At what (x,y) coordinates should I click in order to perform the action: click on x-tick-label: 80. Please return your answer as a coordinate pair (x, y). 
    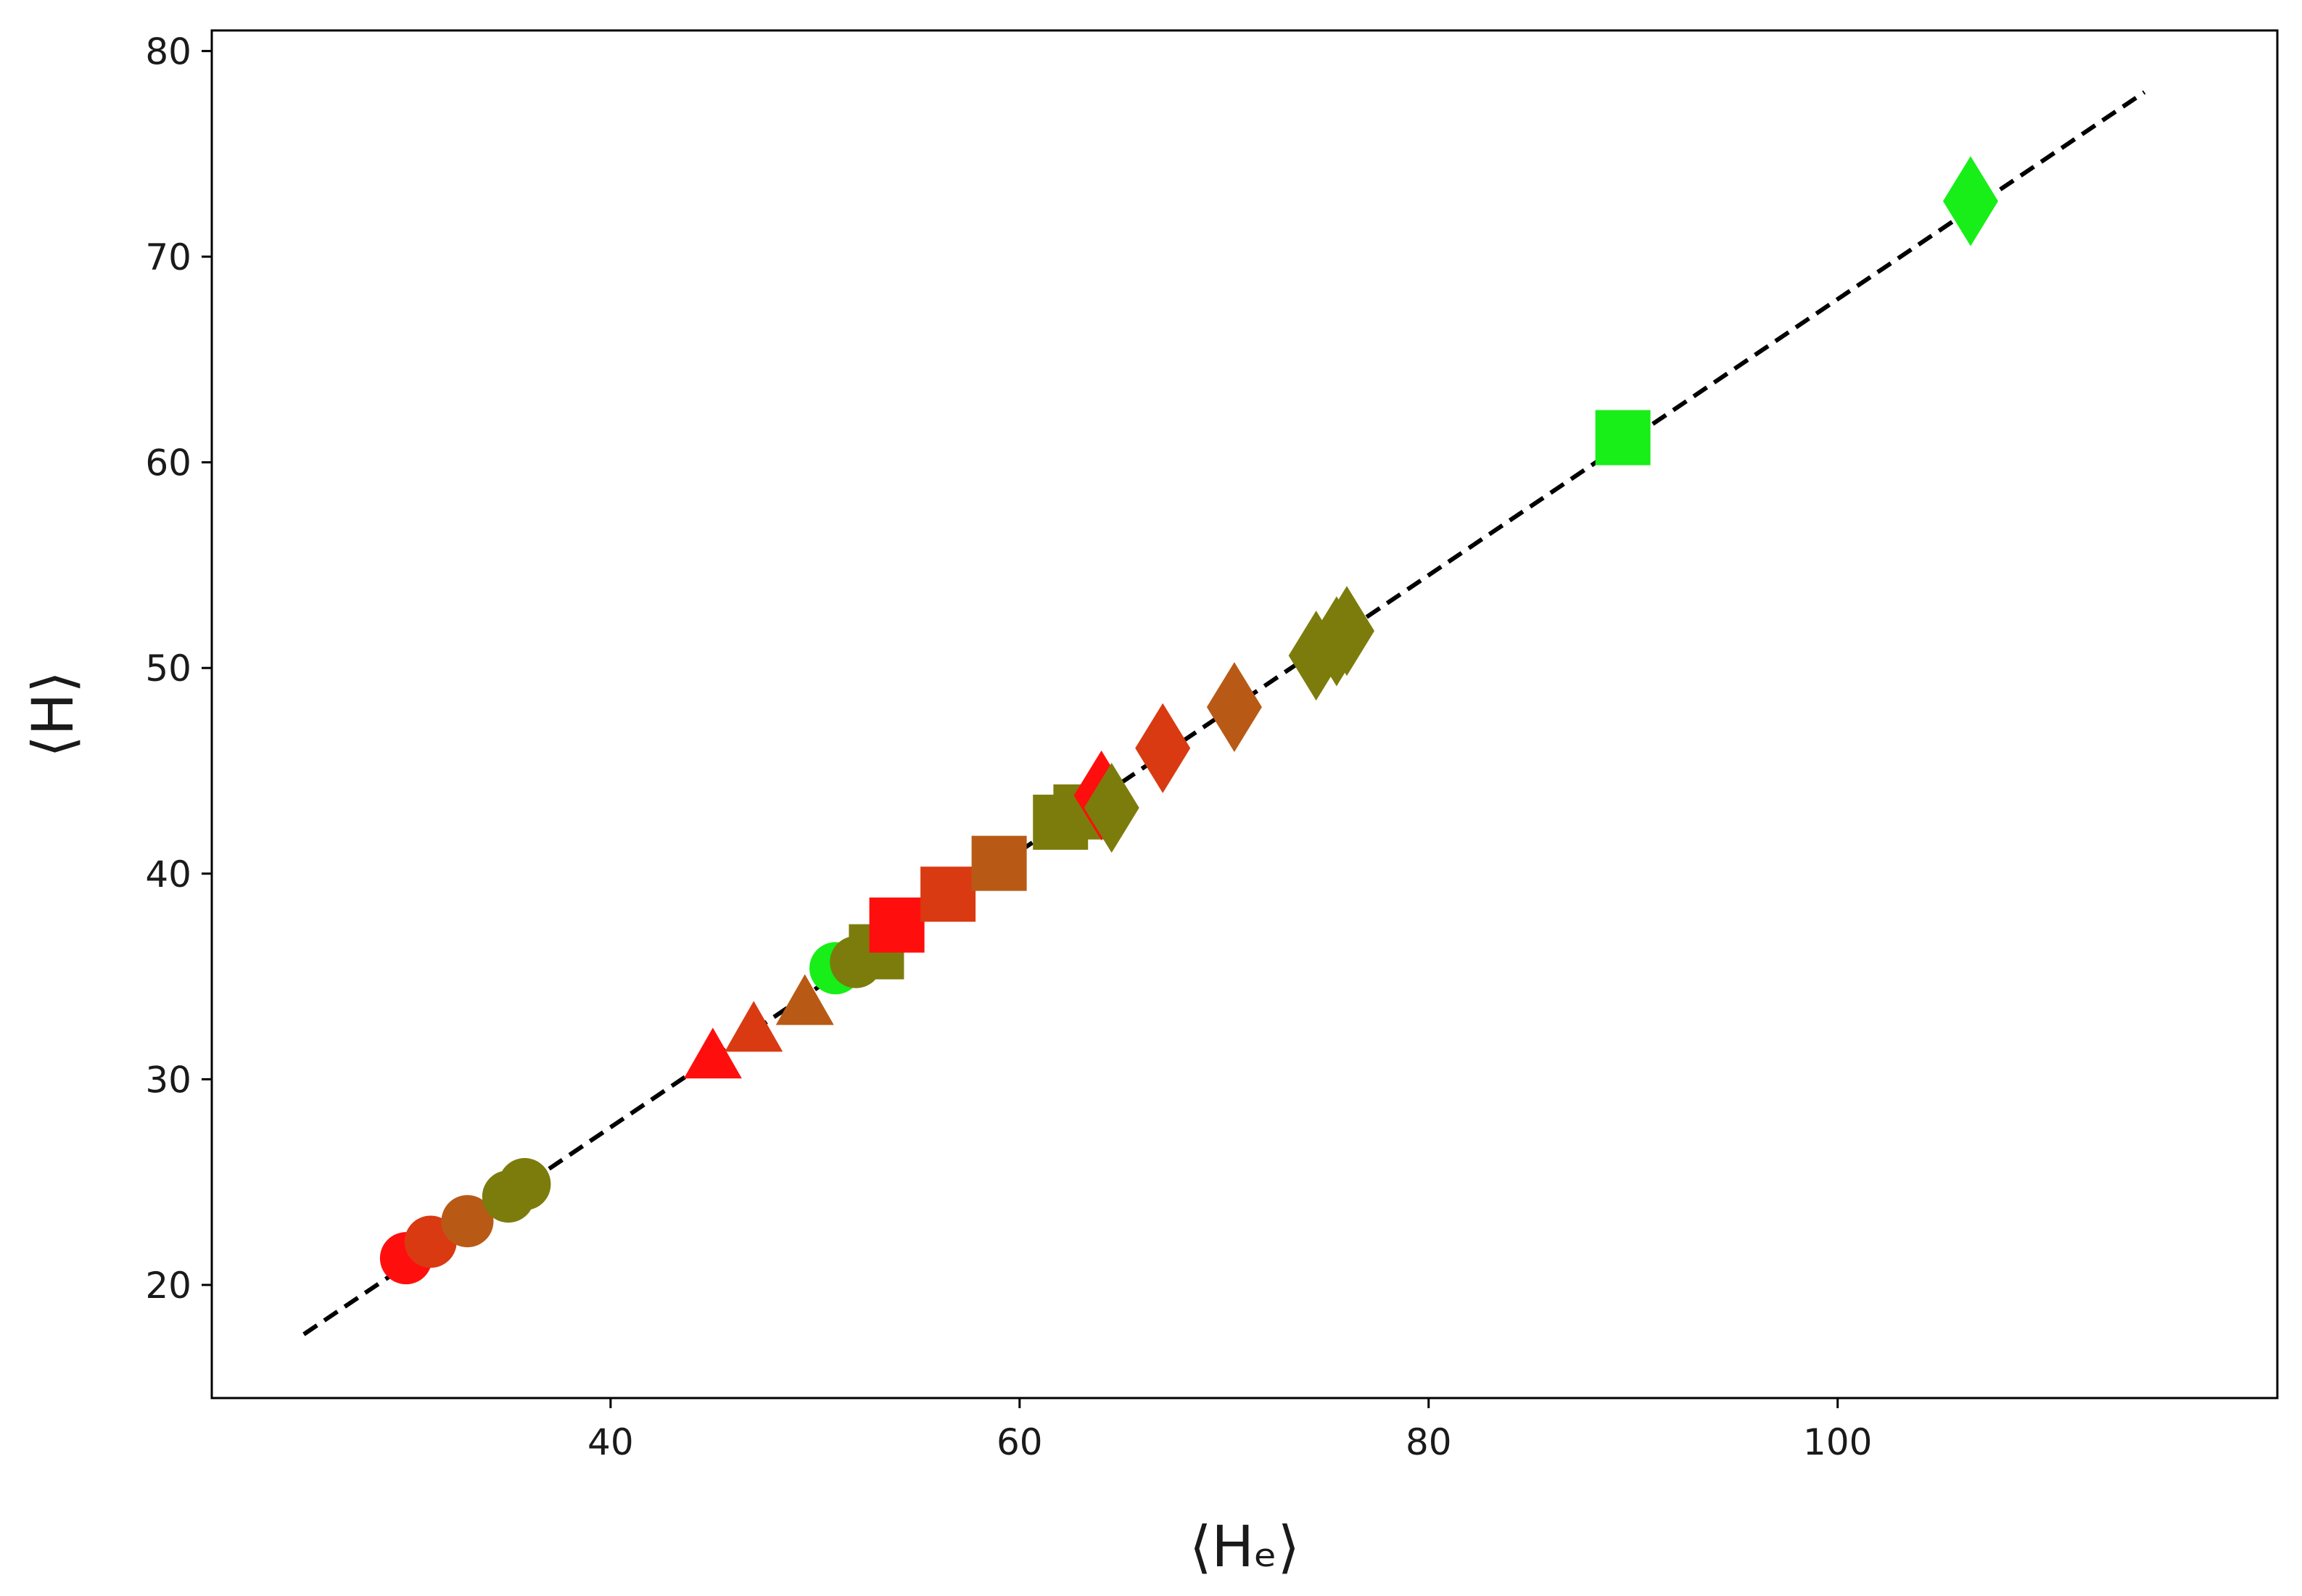
    Looking at the image, I should click on (1429, 1442).